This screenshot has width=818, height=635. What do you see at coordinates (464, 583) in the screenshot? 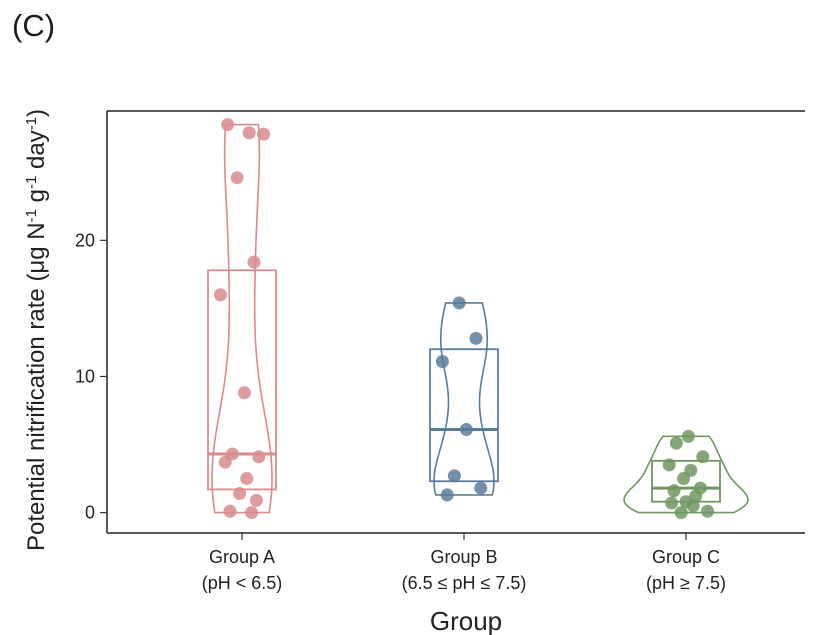
I see `x-tick-sublabel: (6.5 ≤ pH ≤ 7.5)` at bounding box center [464, 583].